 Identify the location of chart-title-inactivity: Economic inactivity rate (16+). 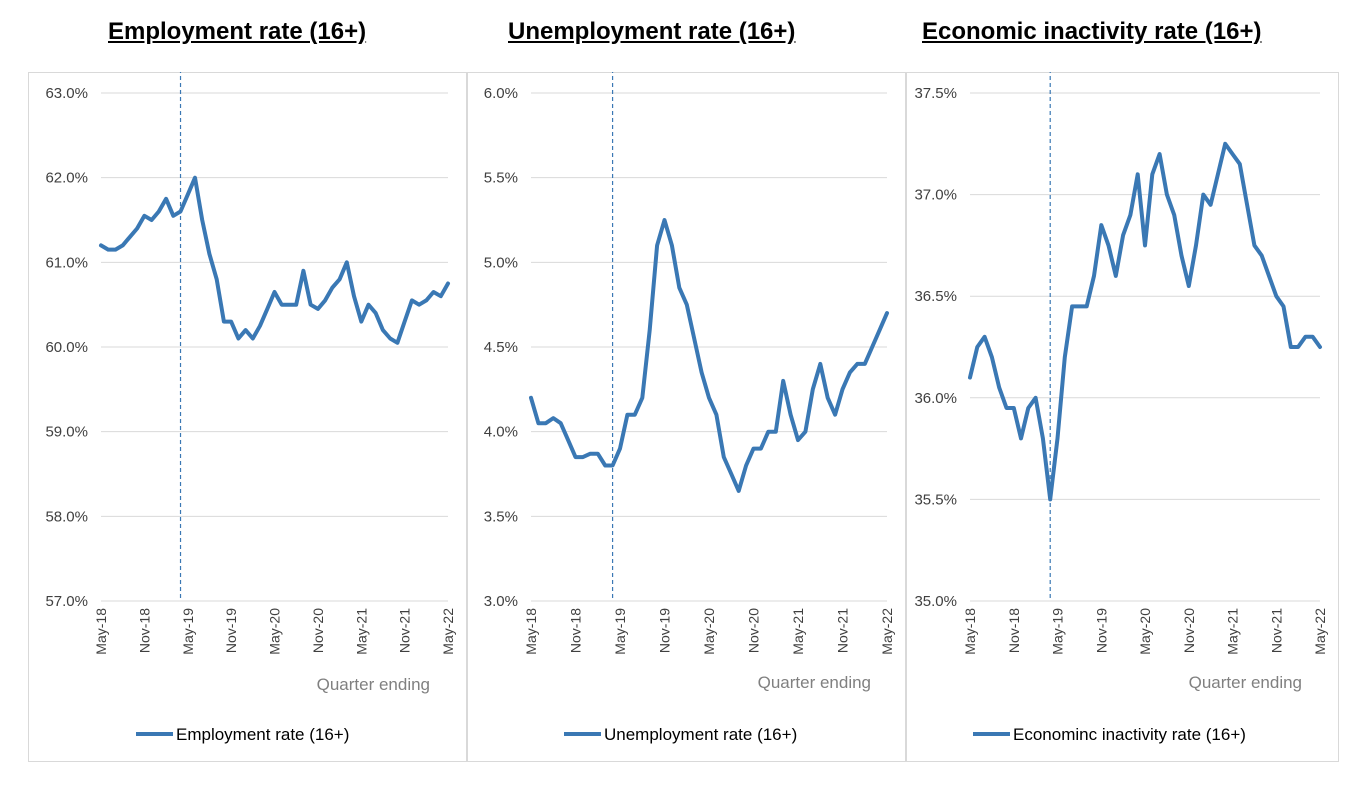
(1092, 31).